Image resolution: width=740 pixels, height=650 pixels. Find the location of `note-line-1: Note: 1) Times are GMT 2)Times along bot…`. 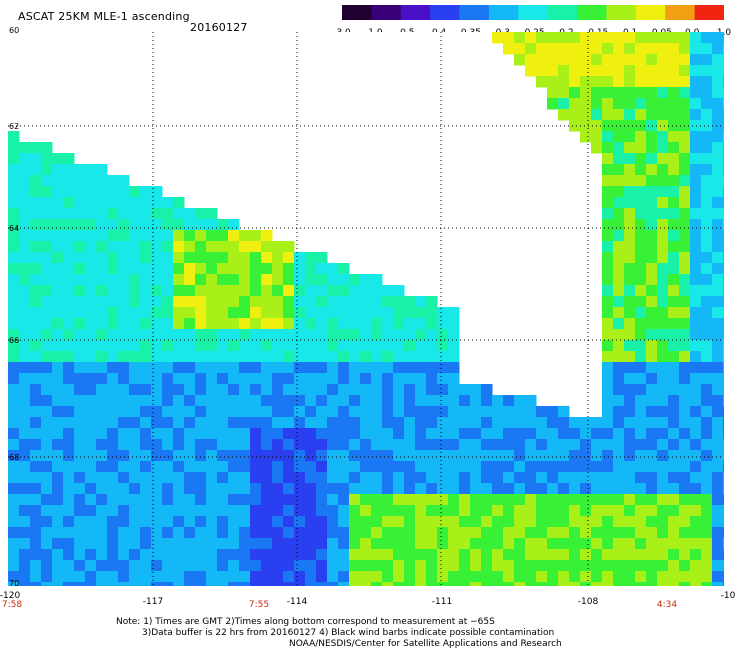

note-line-1: Note: 1) Times are GMT 2)Times along bot… is located at coordinates (305, 622).